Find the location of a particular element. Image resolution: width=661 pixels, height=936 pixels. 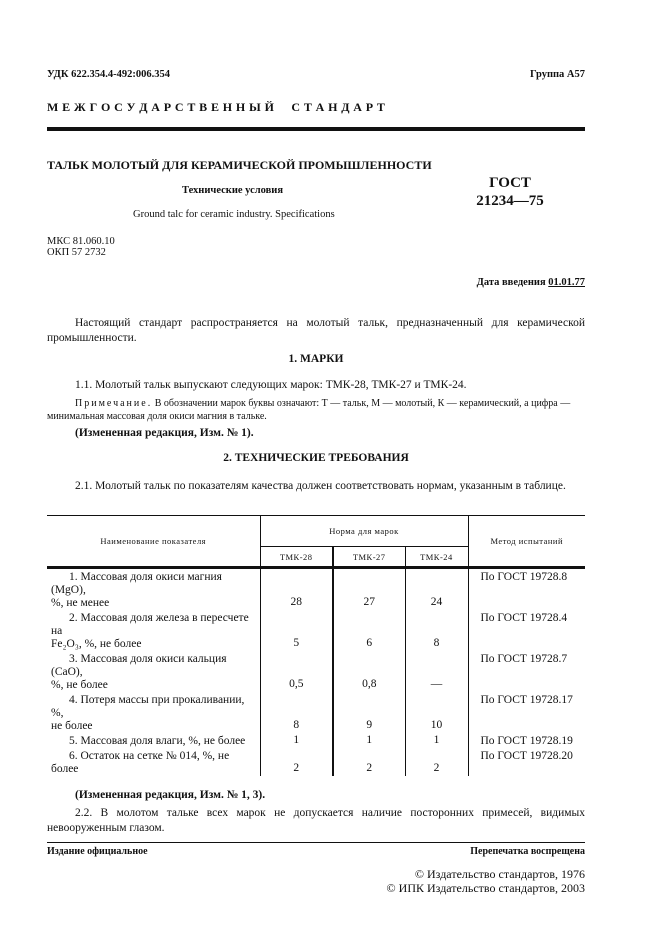

header-grade: ТМК-28 is located at coordinates (297, 557).